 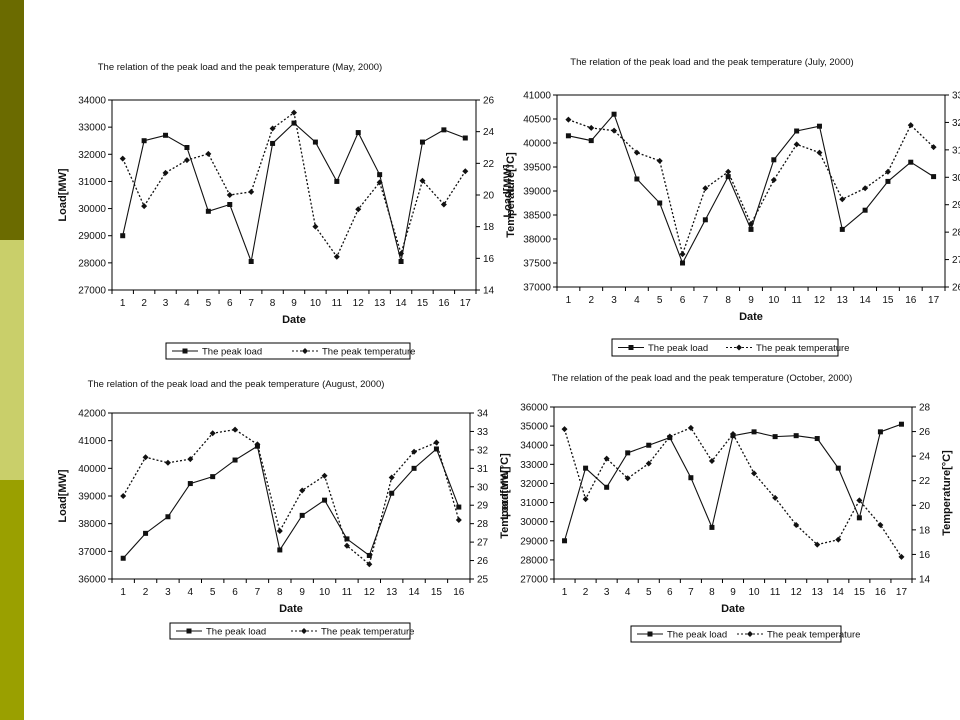 I want to click on x-tick-label: 8, so click(x=712, y=592).